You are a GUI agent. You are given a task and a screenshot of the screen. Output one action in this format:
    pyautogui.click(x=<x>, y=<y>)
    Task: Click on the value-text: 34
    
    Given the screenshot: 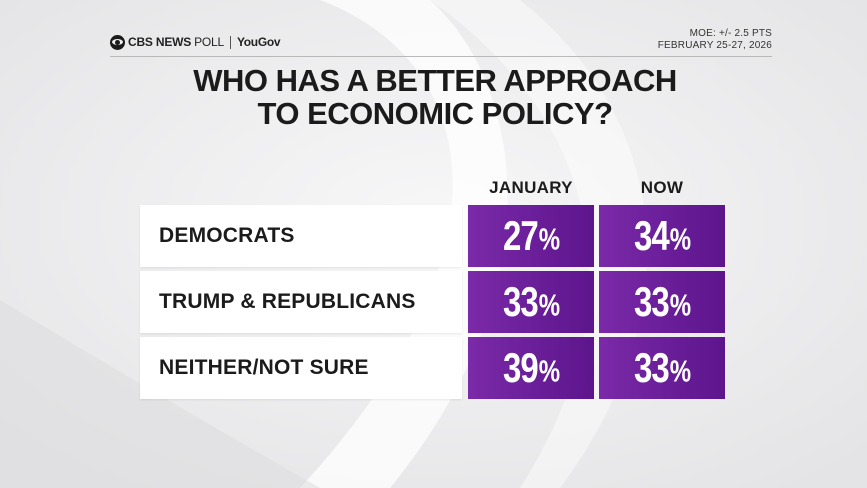 What is the action you would take?
    pyautogui.click(x=651, y=235)
    